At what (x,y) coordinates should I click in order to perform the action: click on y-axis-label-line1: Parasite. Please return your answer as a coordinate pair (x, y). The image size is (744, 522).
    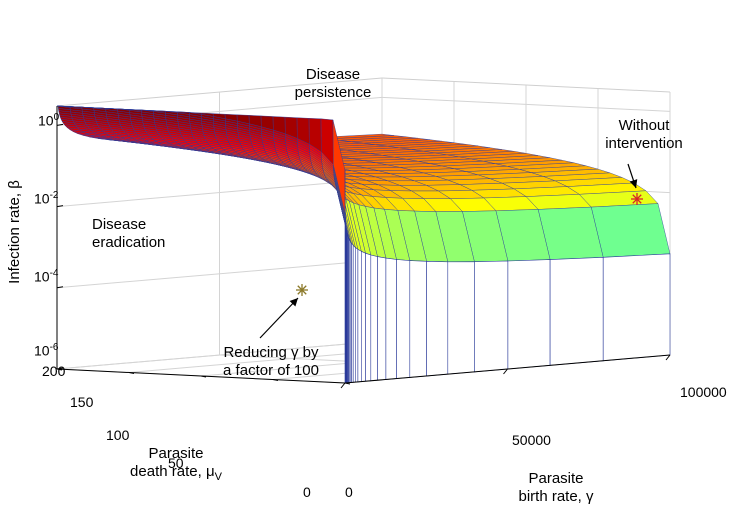
    Looking at the image, I should click on (176, 454).